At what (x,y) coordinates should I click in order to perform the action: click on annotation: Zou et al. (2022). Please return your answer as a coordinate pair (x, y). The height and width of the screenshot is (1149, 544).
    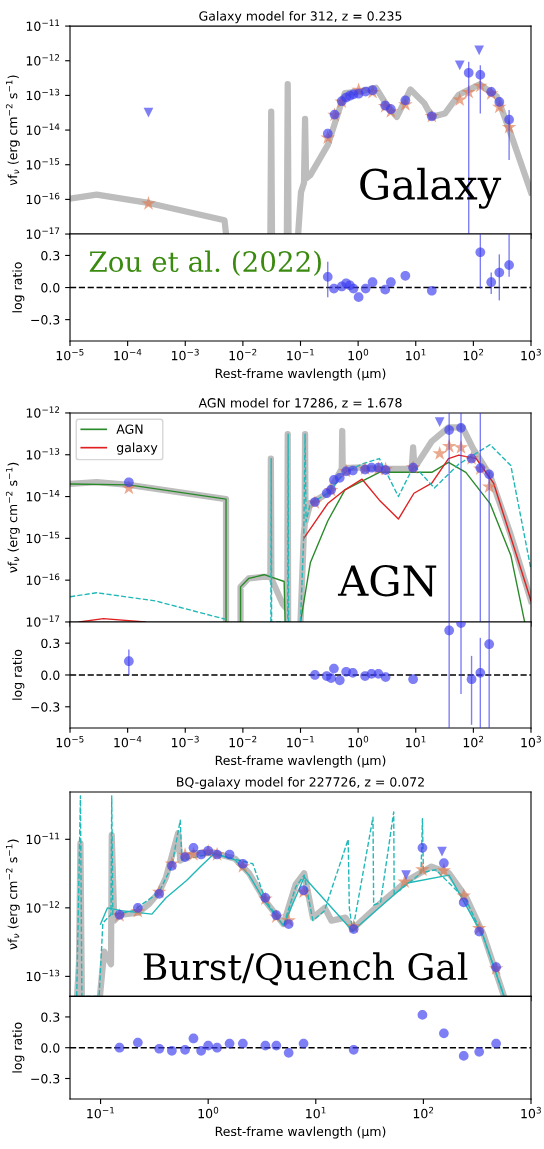
    Looking at the image, I should click on (205, 263).